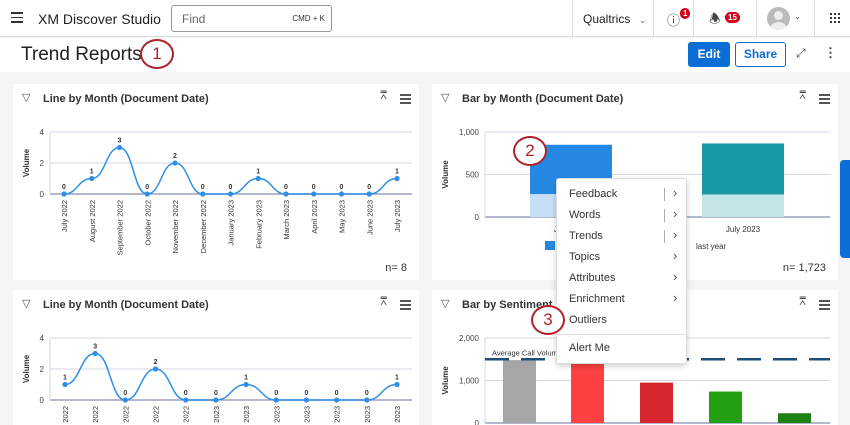  I want to click on menu-item-attributes: Attributes, so click(592, 278).